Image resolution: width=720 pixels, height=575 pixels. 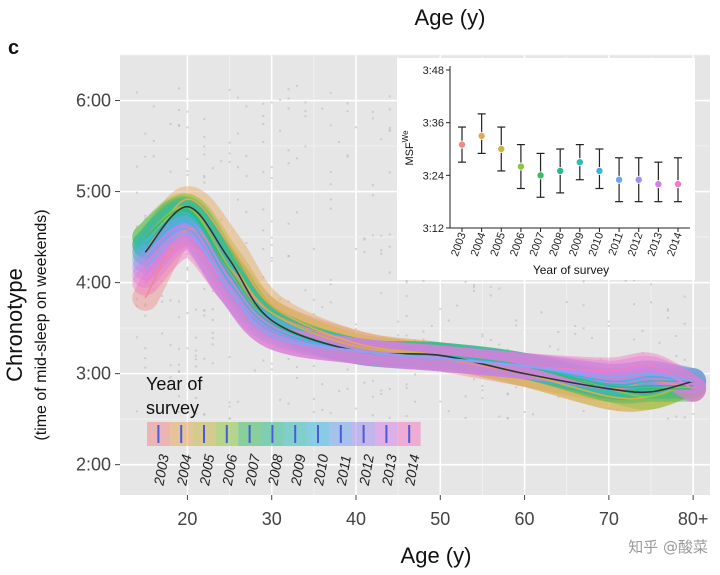 What do you see at coordinates (411, 470) in the screenshot?
I see `legend-label-2014: 2014` at bounding box center [411, 470].